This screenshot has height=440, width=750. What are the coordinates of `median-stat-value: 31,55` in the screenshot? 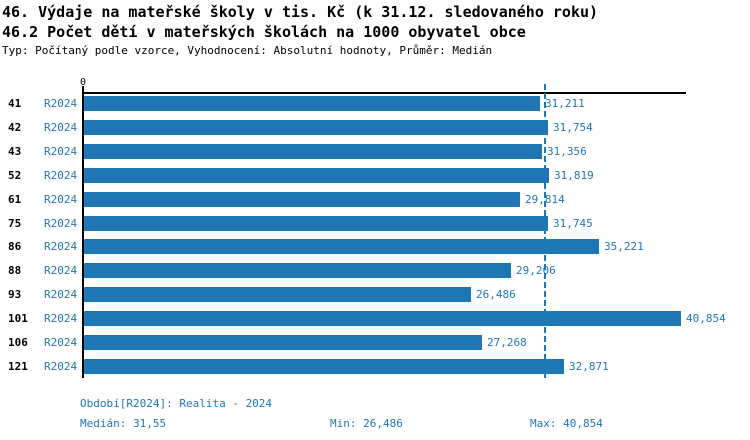 It's located at (149, 423).